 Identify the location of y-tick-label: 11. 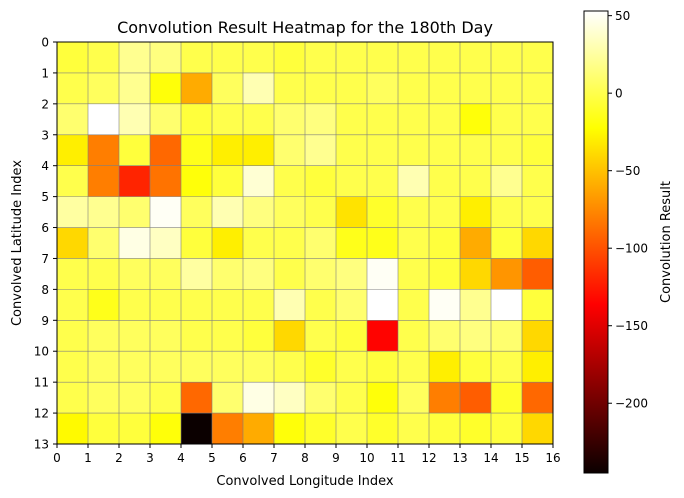
(41, 383).